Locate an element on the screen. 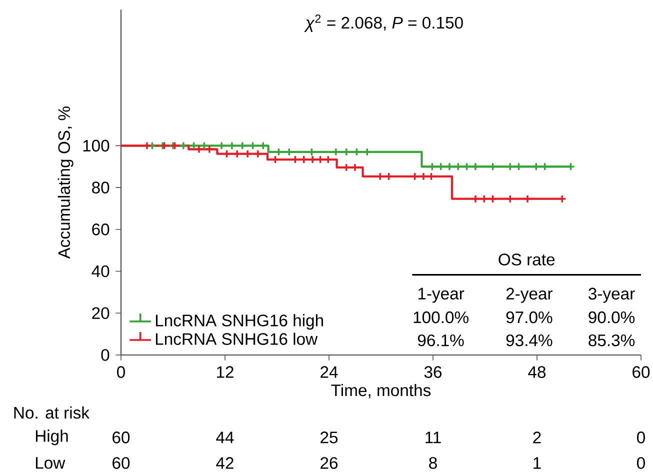 The width and height of the screenshot is (653, 473). text: 42 is located at coordinates (225, 463).